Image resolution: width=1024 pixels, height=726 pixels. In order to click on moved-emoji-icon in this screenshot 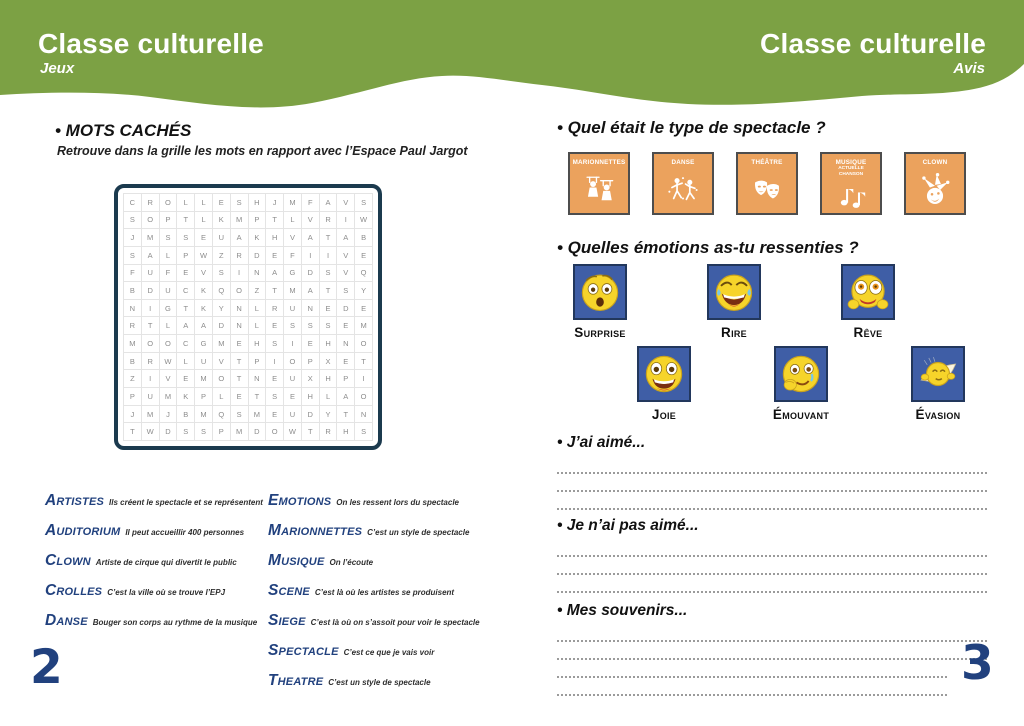, I will do `click(801, 374)`.